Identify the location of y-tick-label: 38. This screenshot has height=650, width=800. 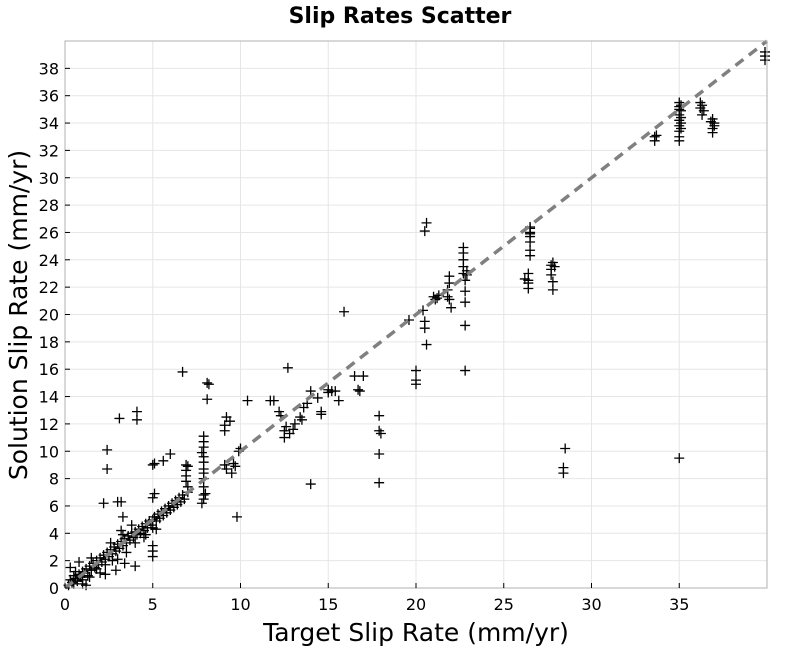
(49, 68).